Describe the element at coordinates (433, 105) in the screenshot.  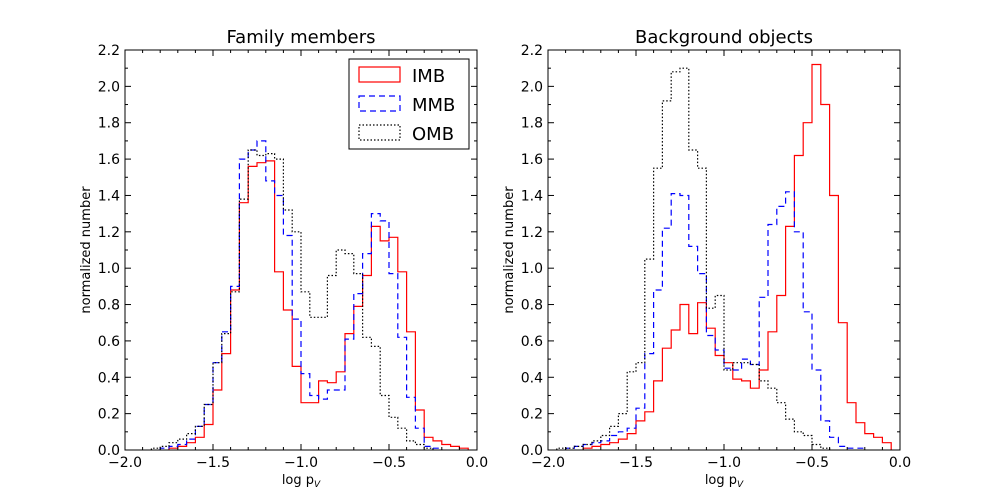
I see `legend-label-mmb: MMB` at that location.